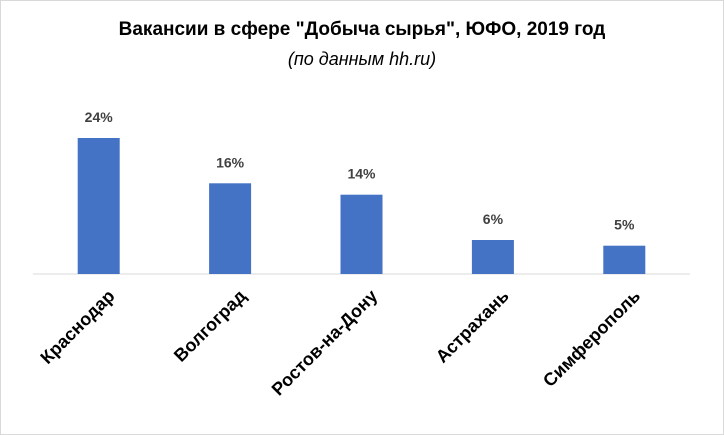 The height and width of the screenshot is (435, 724). What do you see at coordinates (624, 225) in the screenshot?
I see `data-label: 5%` at bounding box center [624, 225].